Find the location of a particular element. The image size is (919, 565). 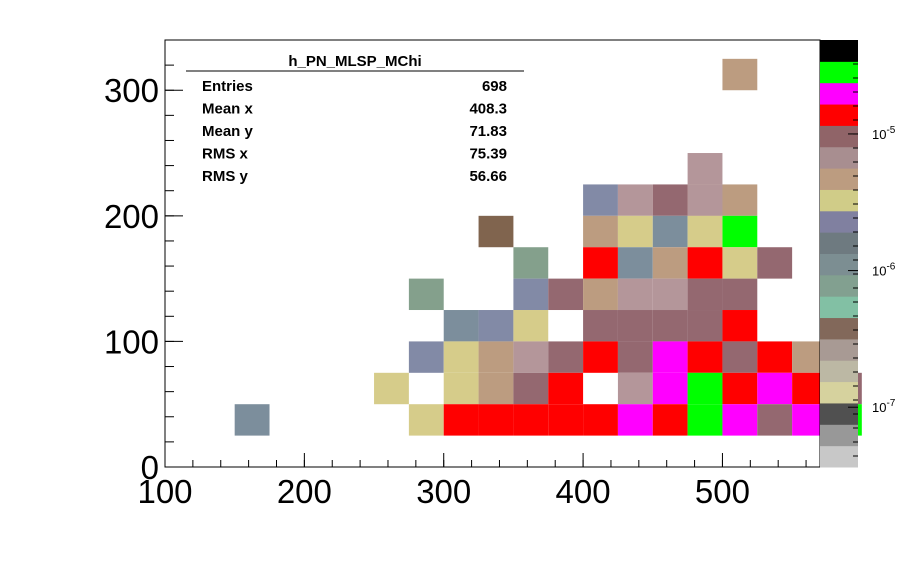

stats-label: Entries is located at coordinates (227, 86).